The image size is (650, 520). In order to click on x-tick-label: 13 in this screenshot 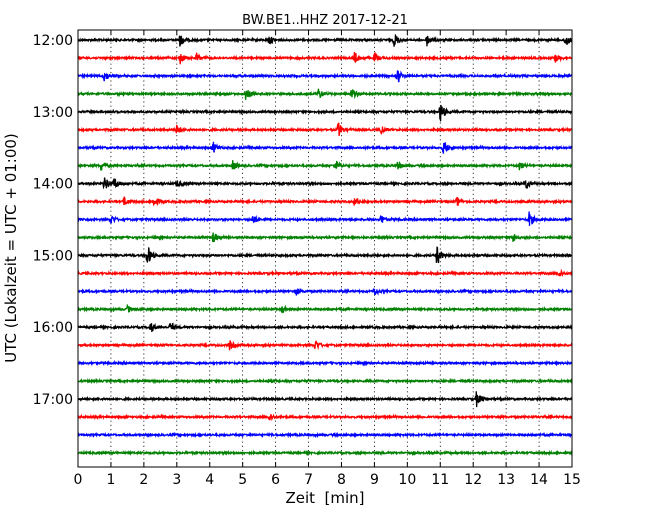, I will do `click(506, 480)`.